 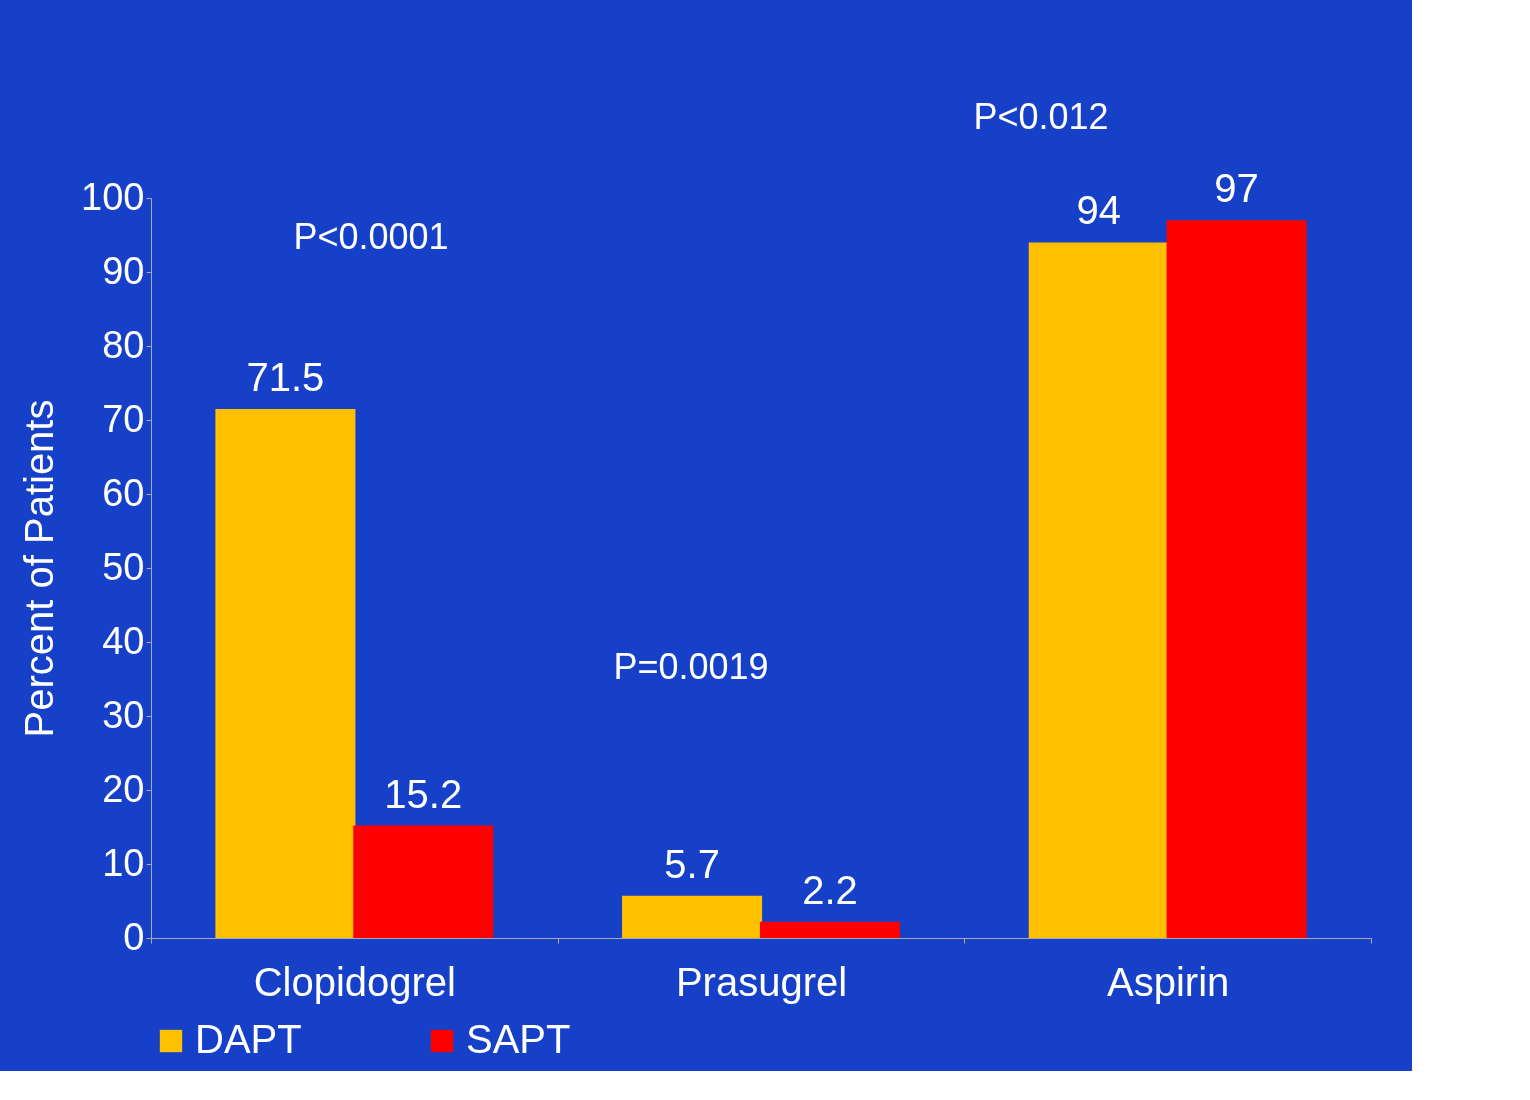 What do you see at coordinates (39, 568) in the screenshot?
I see `y-axis-title: Percent of Patients` at bounding box center [39, 568].